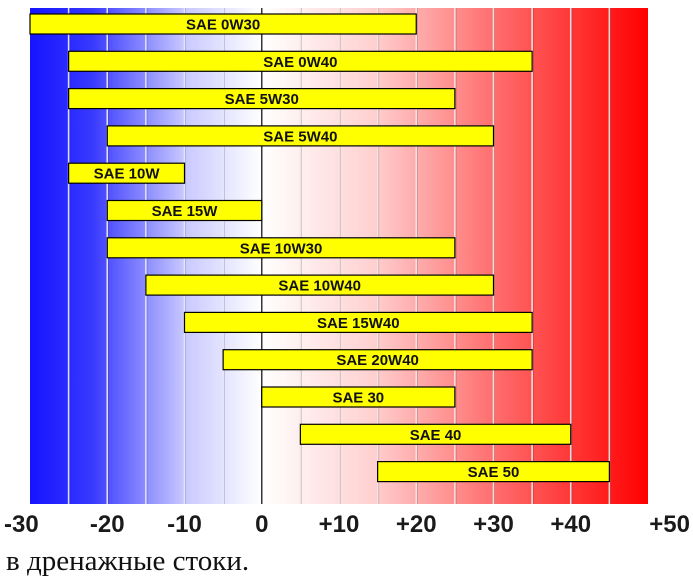 The width and height of the screenshot is (693, 586). What do you see at coordinates (184, 524) in the screenshot?
I see `x-tick-label: -10` at bounding box center [184, 524].